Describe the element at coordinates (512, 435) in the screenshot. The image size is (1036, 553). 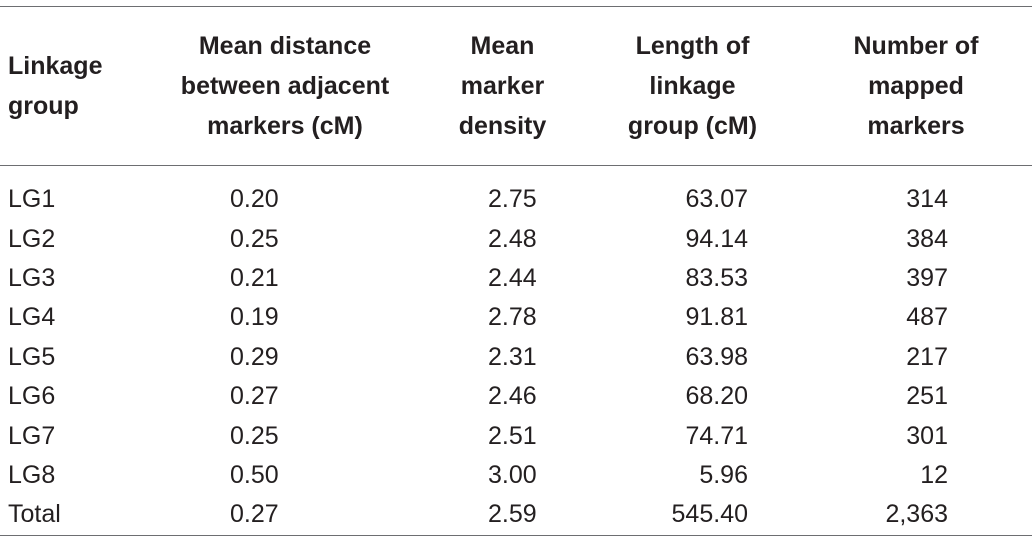
I see `cell-marker-density: 2.51` at that location.